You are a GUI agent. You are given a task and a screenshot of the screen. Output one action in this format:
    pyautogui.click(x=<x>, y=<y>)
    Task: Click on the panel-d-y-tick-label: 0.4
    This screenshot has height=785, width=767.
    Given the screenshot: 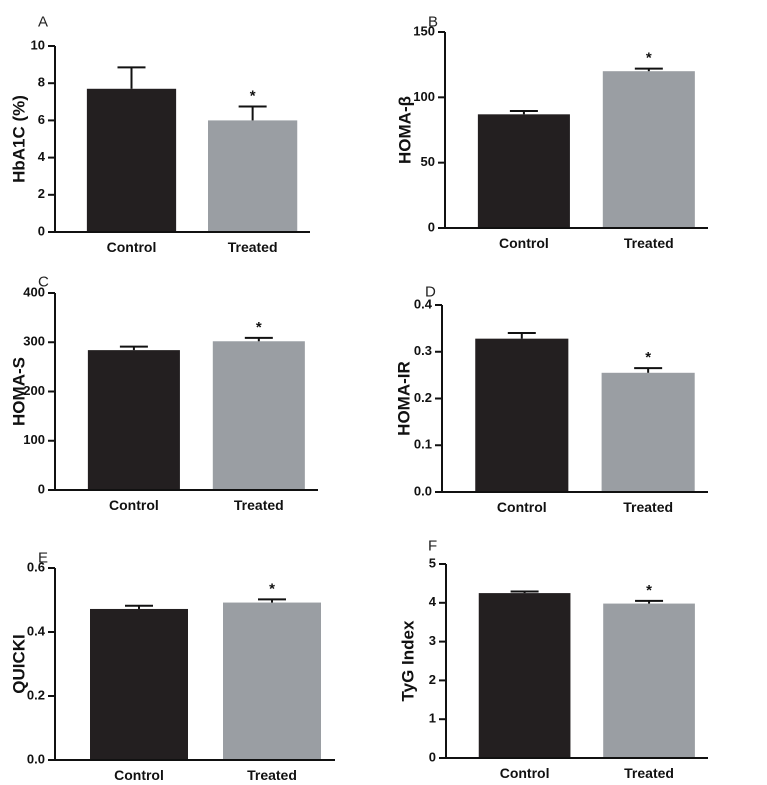 What is the action you would take?
    pyautogui.click(x=423, y=303)
    